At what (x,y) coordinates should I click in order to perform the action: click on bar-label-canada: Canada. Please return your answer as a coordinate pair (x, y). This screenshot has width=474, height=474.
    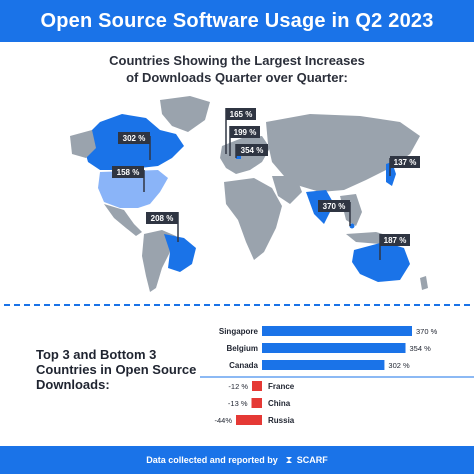
    Looking at the image, I should click on (243, 365).